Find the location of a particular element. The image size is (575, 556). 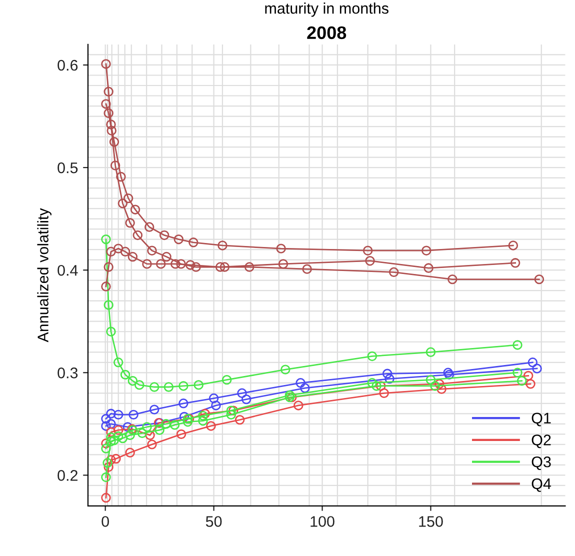

x-tick-label: 0 is located at coordinates (105, 521).